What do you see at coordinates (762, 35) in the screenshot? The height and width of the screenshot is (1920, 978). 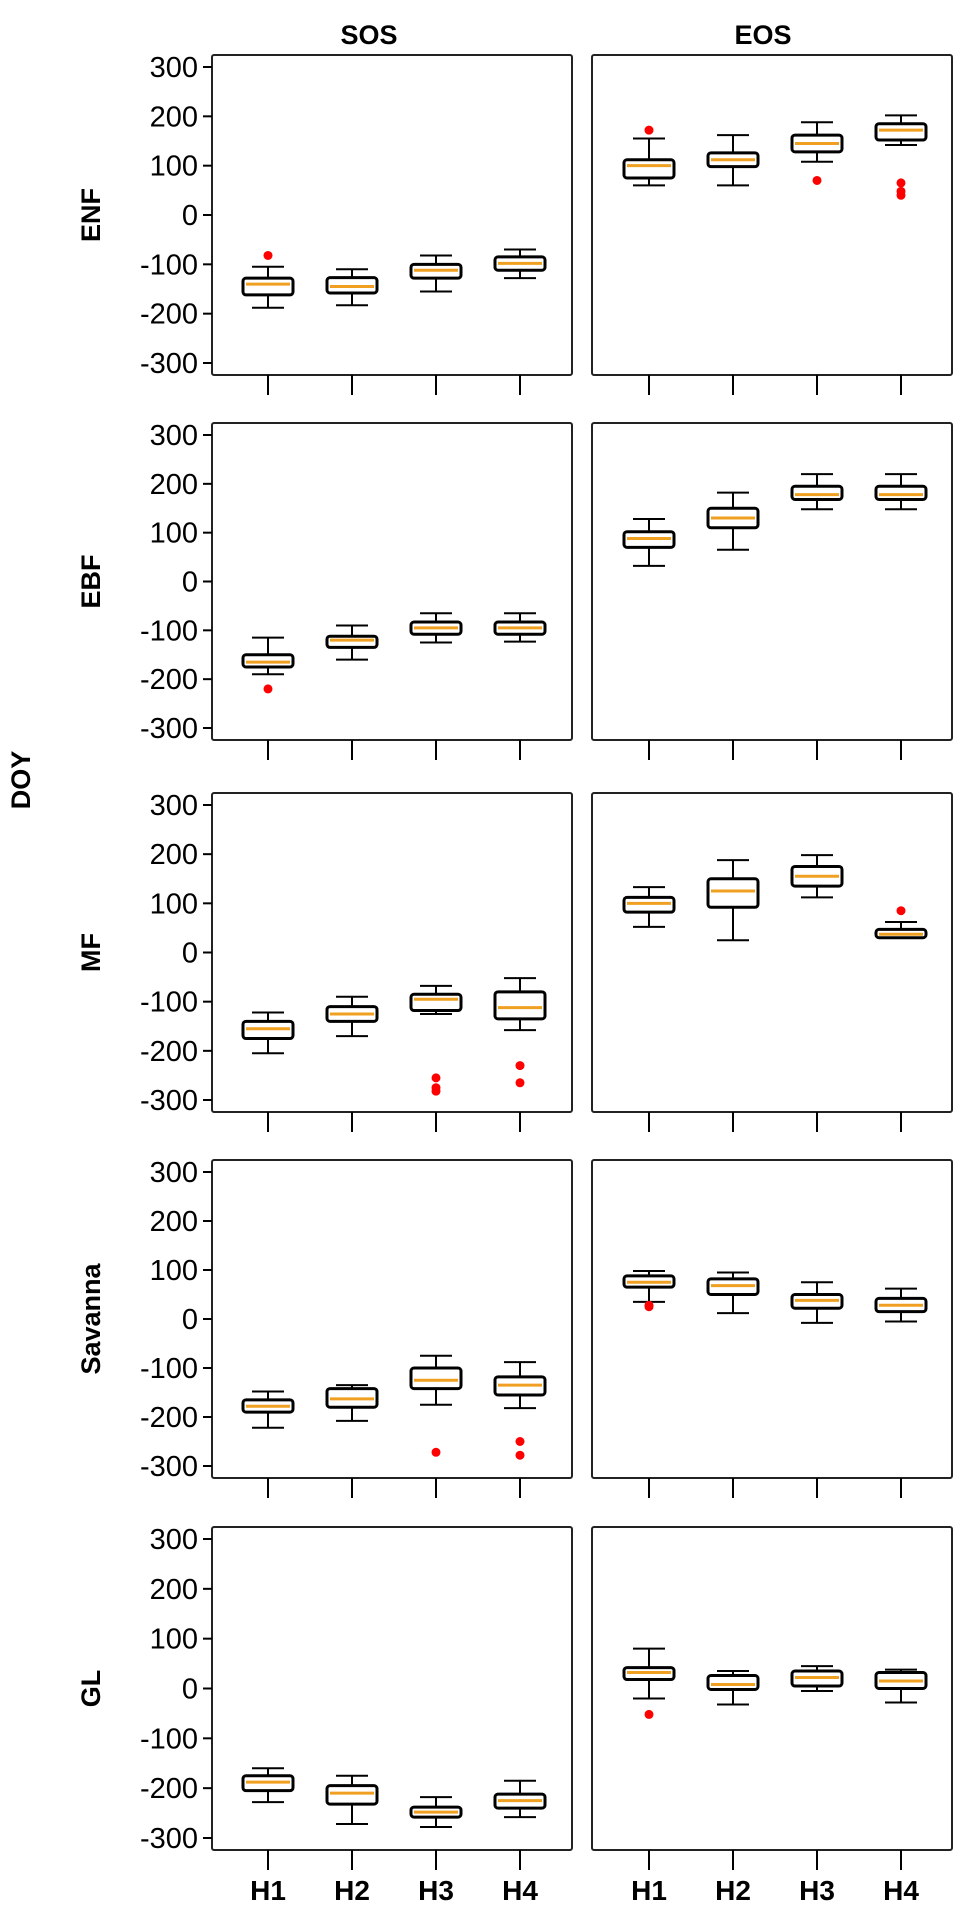 I see `column-title-eos: EOS` at bounding box center [762, 35].